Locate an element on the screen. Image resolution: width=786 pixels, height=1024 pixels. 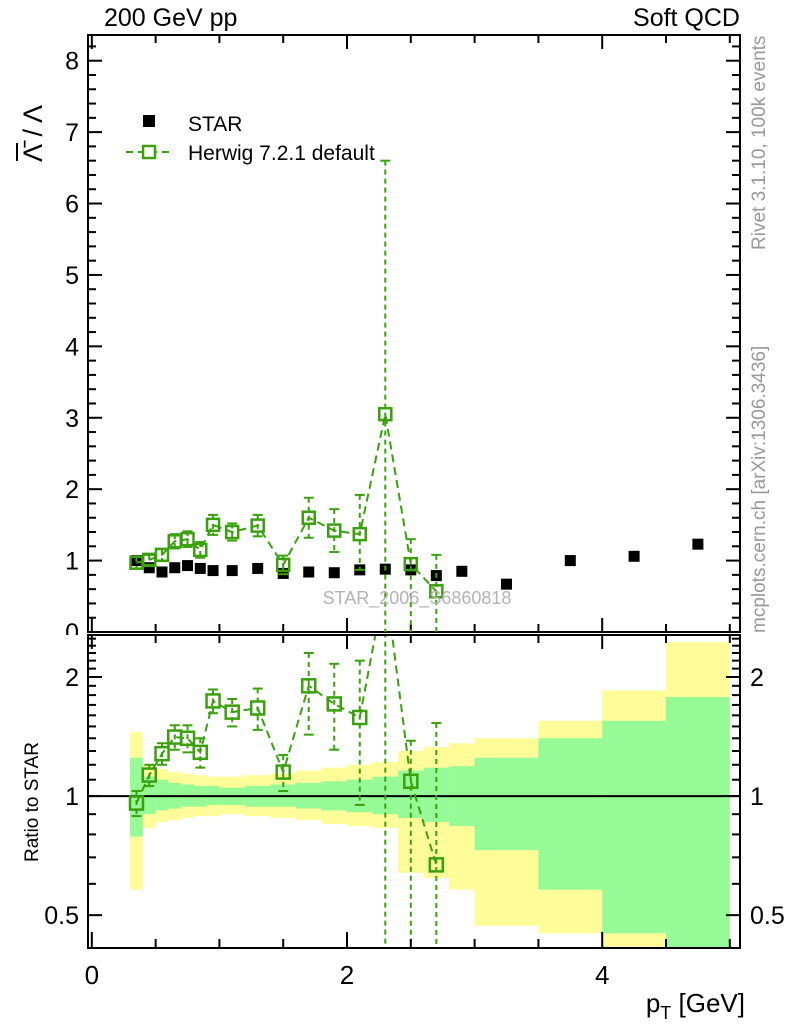
rivet-version-note: Rivet 3.1.10, 100k events is located at coordinates (759, 143).